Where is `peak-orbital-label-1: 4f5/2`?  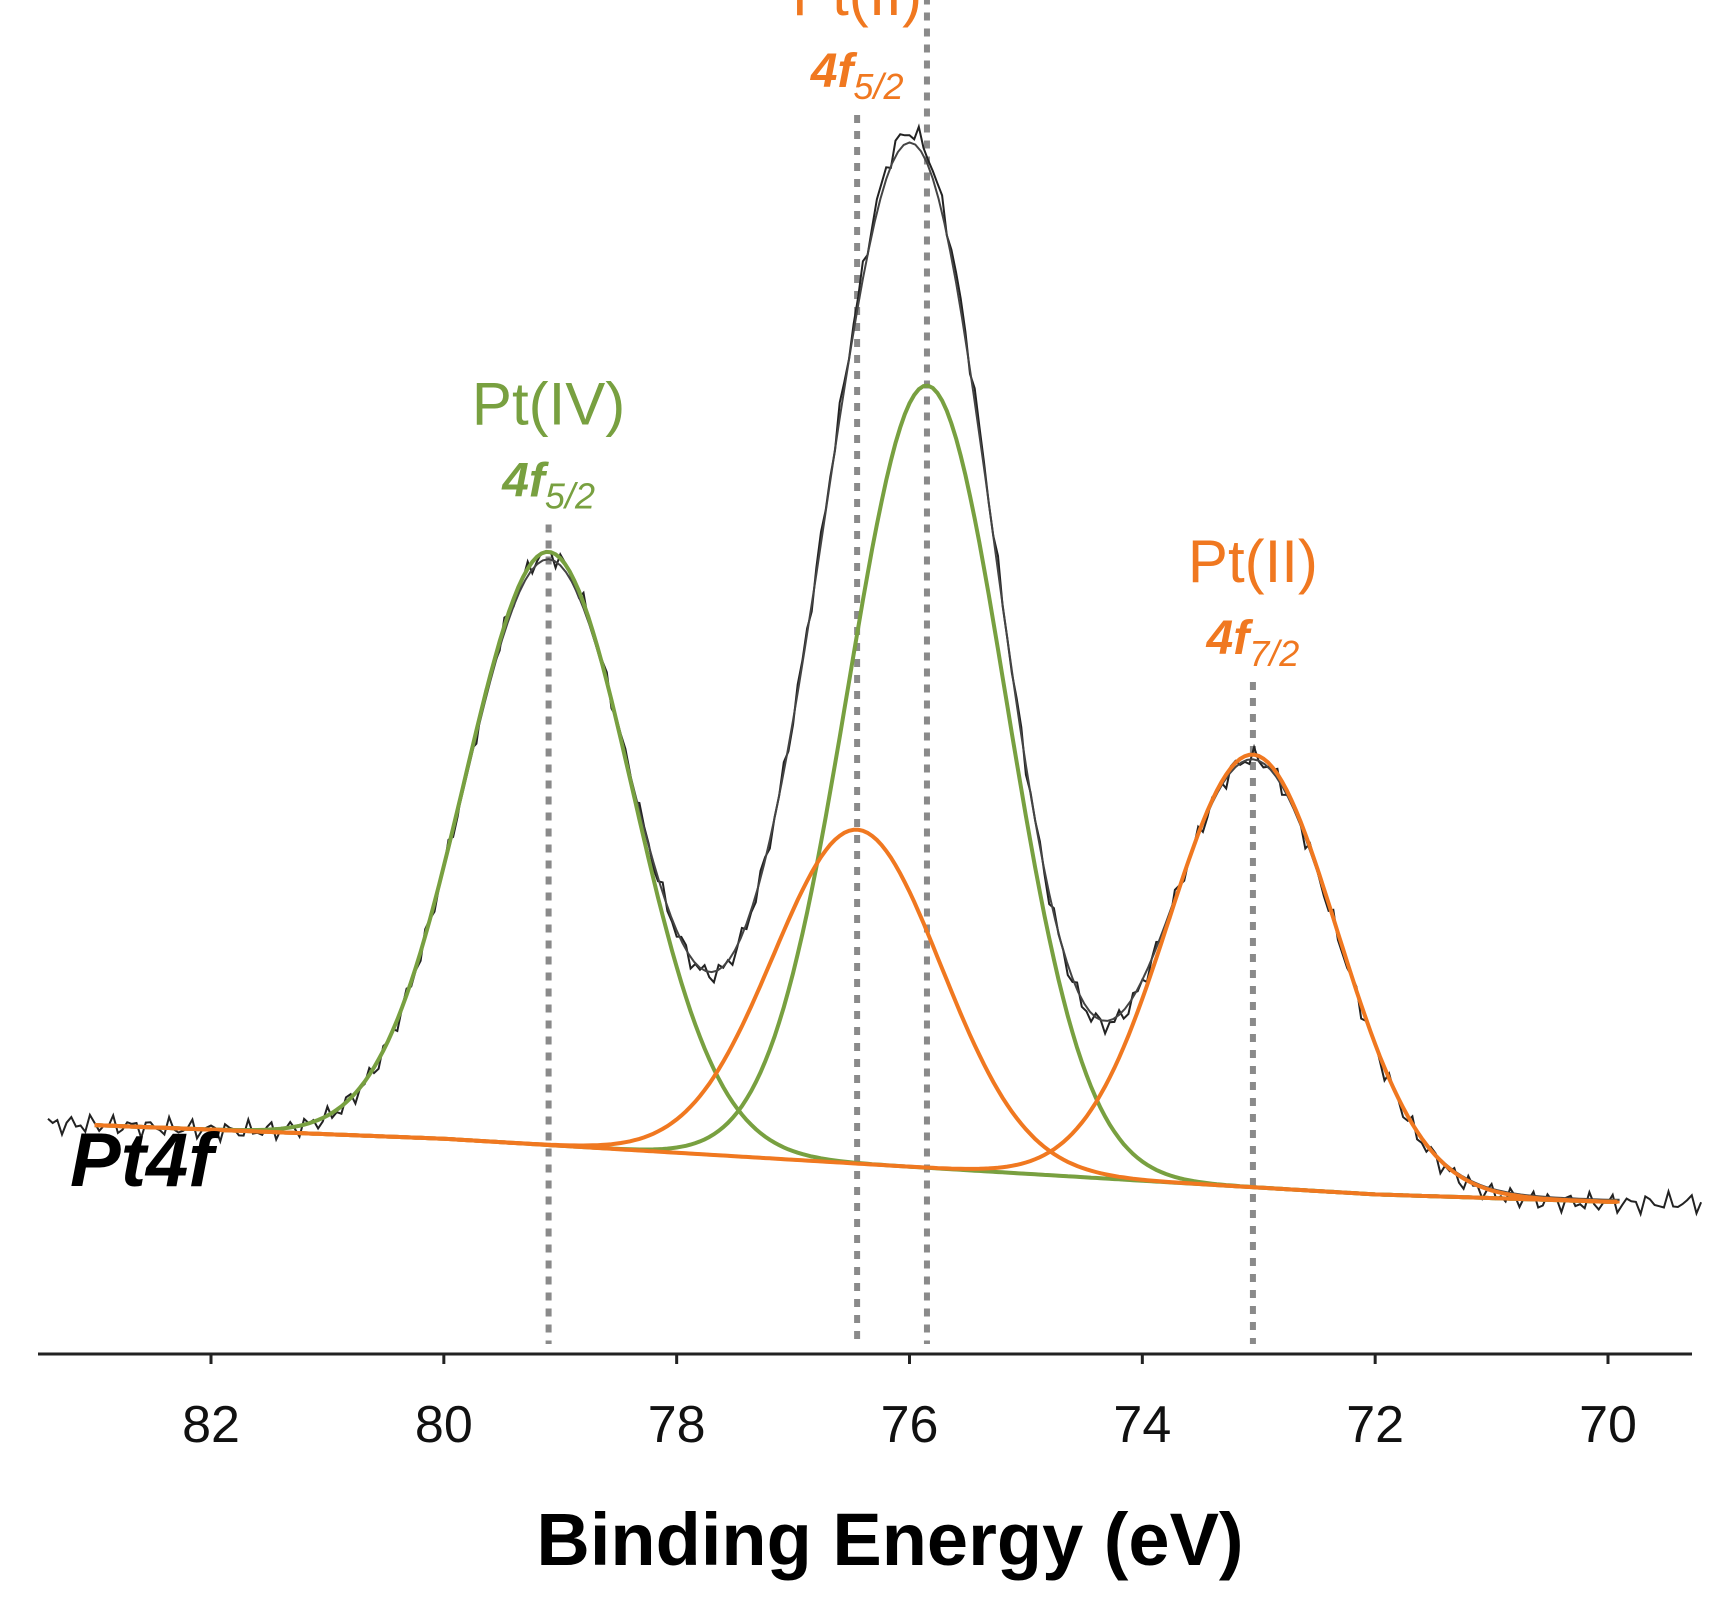
peak-orbital-label-1: 4f5/2 is located at coordinates (548, 486).